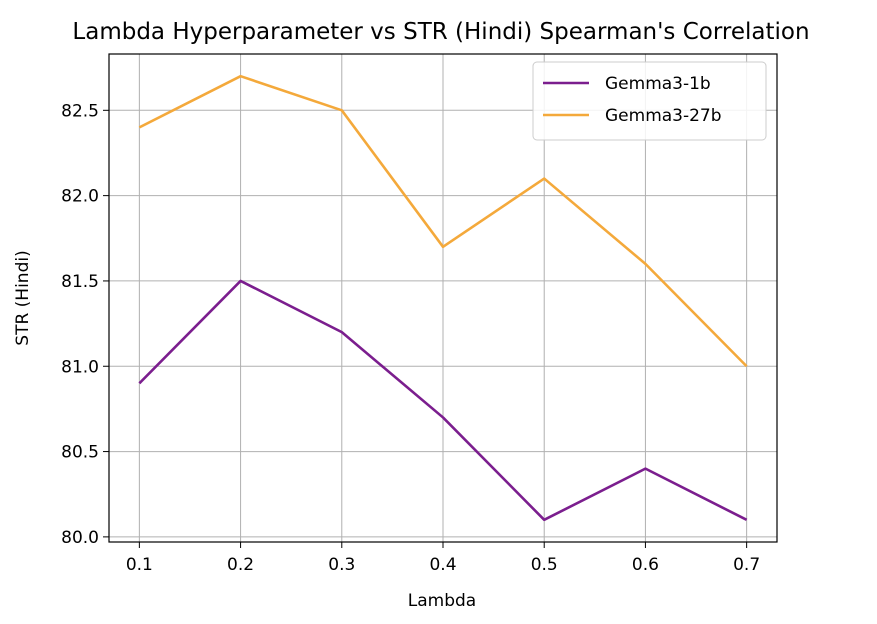 The height and width of the screenshot is (624, 877). Describe the element at coordinates (341, 565) in the screenshot. I see `x-tick-label: 0.3` at that location.